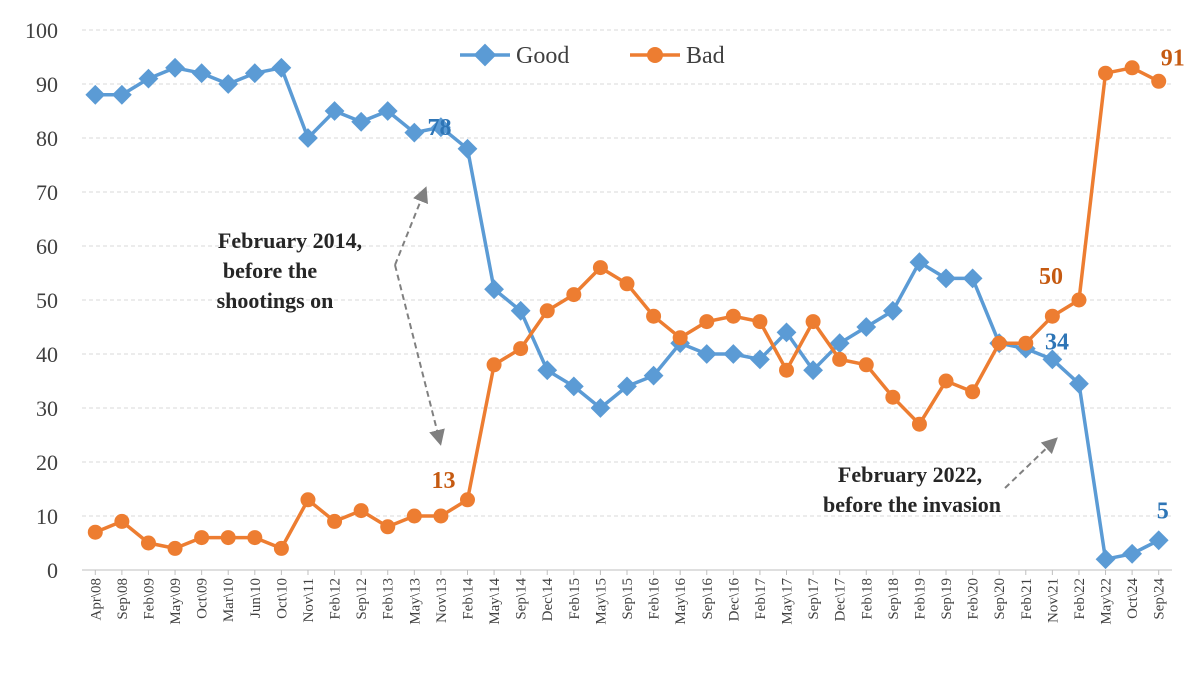  Describe the element at coordinates (1163, 511) in the screenshot. I see `data-label-good-sep24: 5` at that location.